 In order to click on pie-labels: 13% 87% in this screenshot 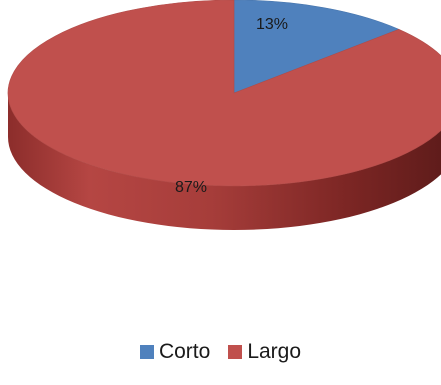, I will do `click(231, 106)`.